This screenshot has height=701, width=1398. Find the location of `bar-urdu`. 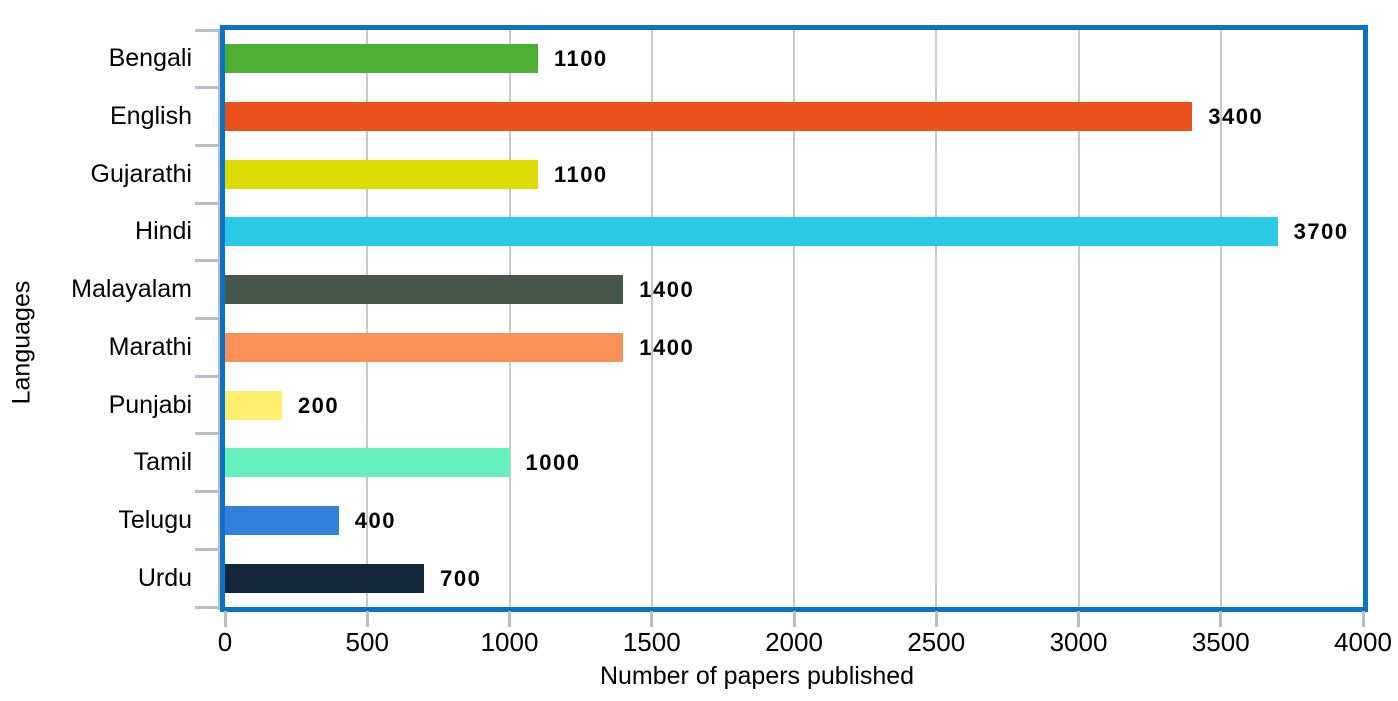

bar-urdu is located at coordinates (325, 578).